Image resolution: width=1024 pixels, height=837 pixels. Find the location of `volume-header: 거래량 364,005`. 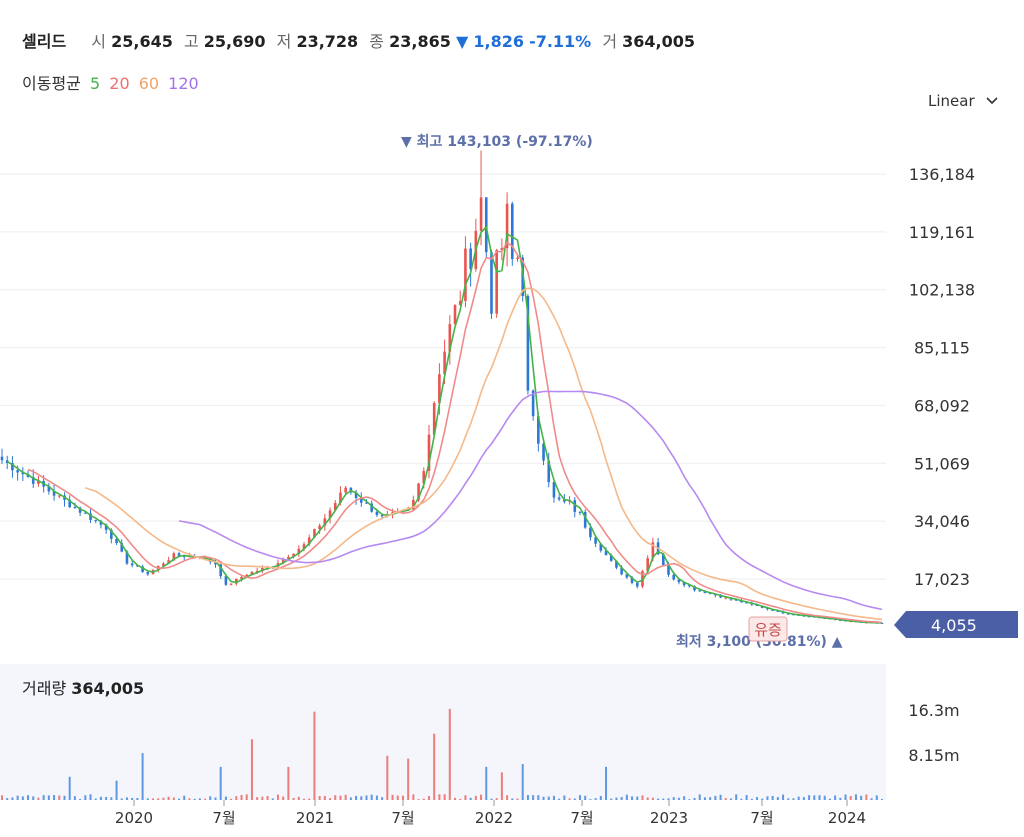

volume-header: 거래량 364,005 is located at coordinates (83, 687).